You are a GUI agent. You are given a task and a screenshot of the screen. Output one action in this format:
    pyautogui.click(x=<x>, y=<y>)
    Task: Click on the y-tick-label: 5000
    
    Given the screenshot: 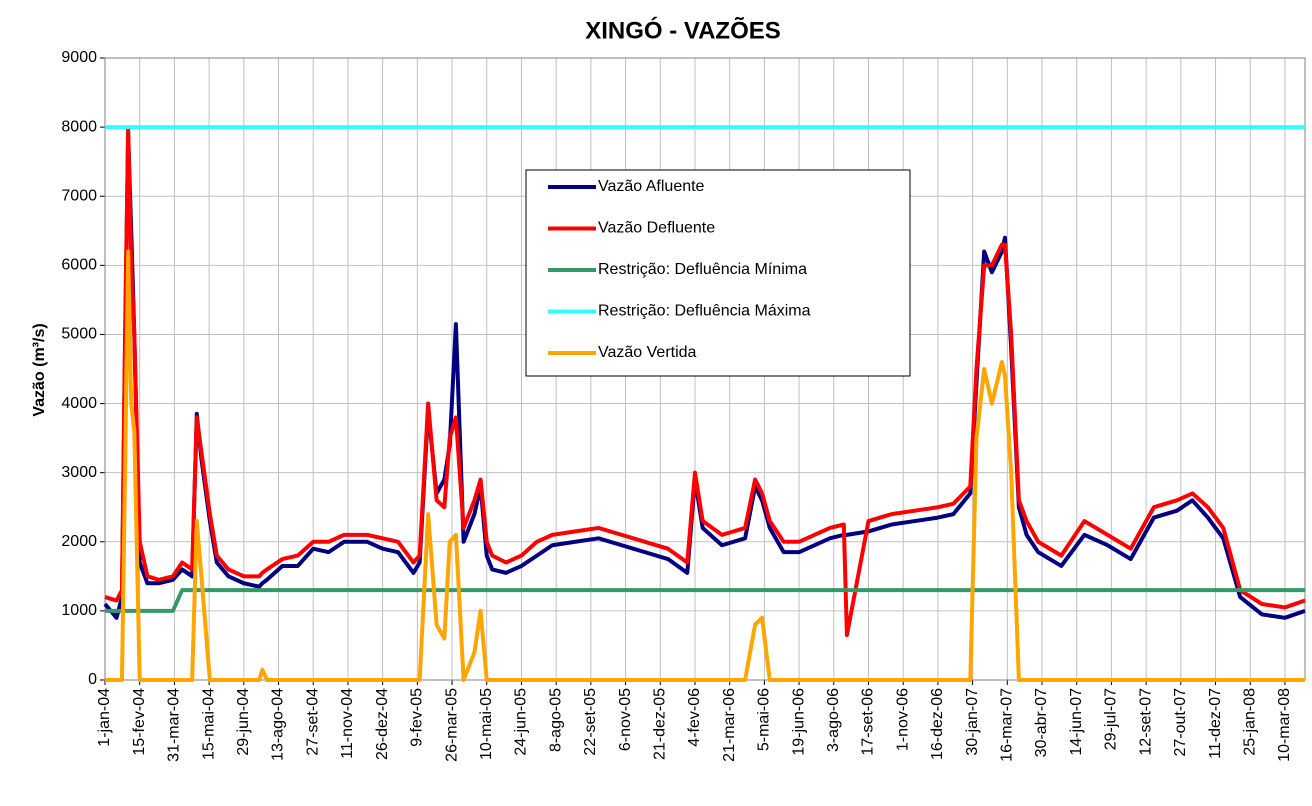 What is the action you would take?
    pyautogui.click(x=79, y=334)
    